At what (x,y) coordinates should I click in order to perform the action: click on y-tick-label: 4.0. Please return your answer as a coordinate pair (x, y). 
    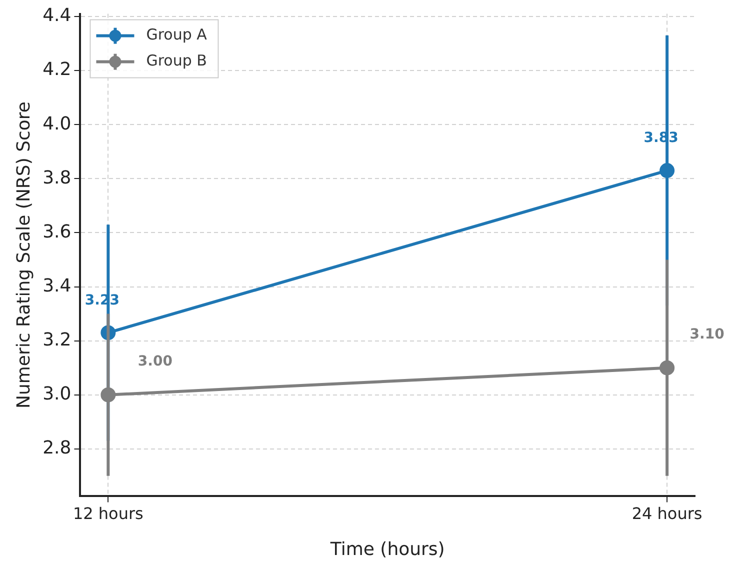
    Looking at the image, I should click on (57, 123).